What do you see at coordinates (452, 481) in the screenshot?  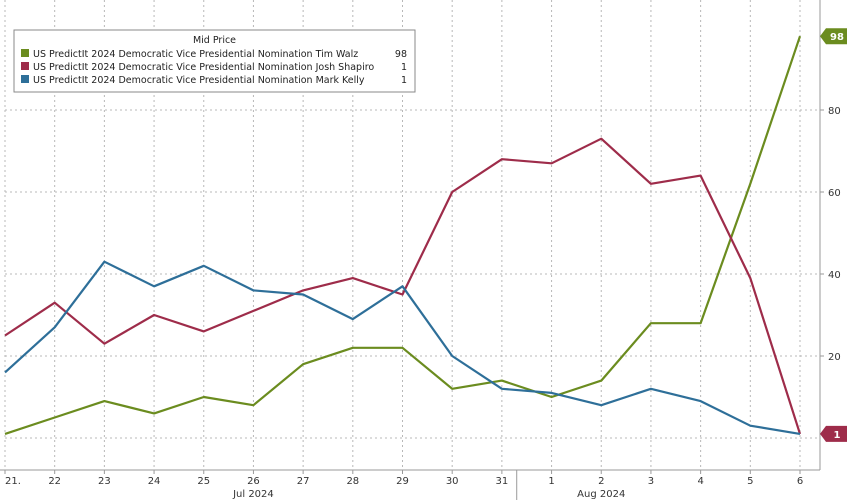 I see `x-tick-label: 30` at bounding box center [452, 481].